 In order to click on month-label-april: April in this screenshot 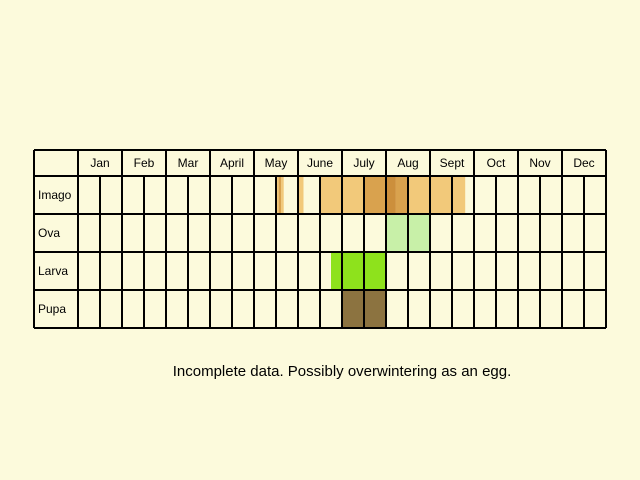, I will do `click(232, 163)`.